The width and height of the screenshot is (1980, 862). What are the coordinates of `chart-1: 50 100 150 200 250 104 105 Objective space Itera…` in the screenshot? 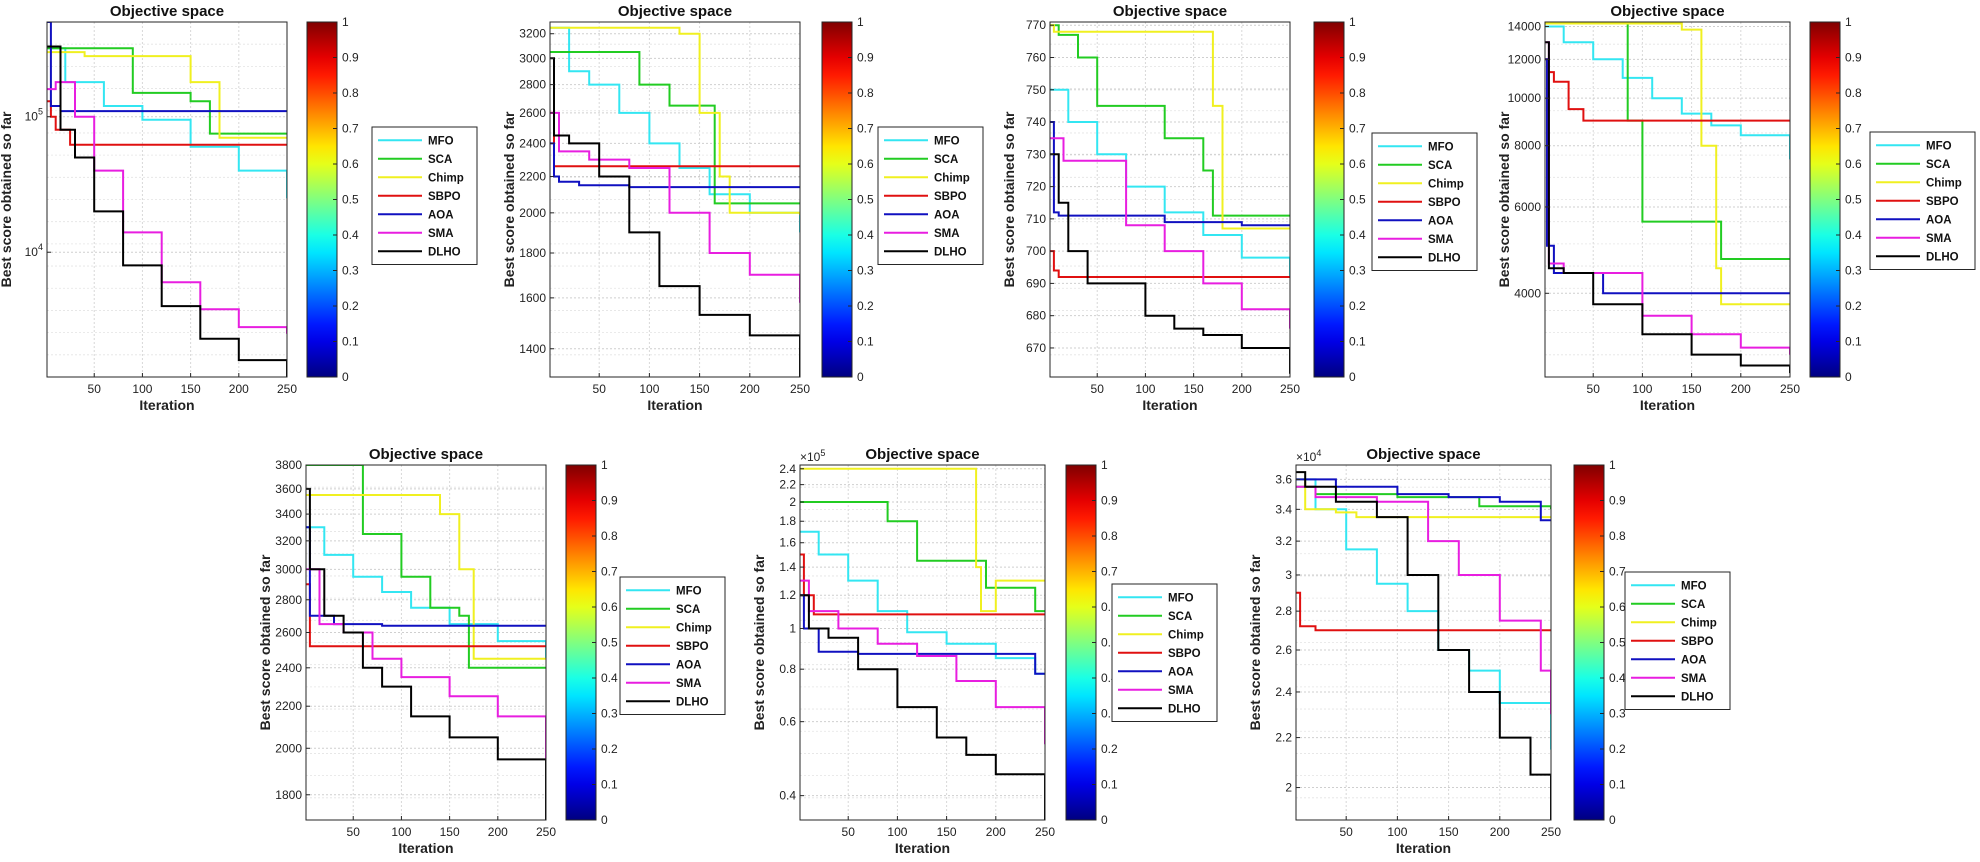 It's located at (239, 208).